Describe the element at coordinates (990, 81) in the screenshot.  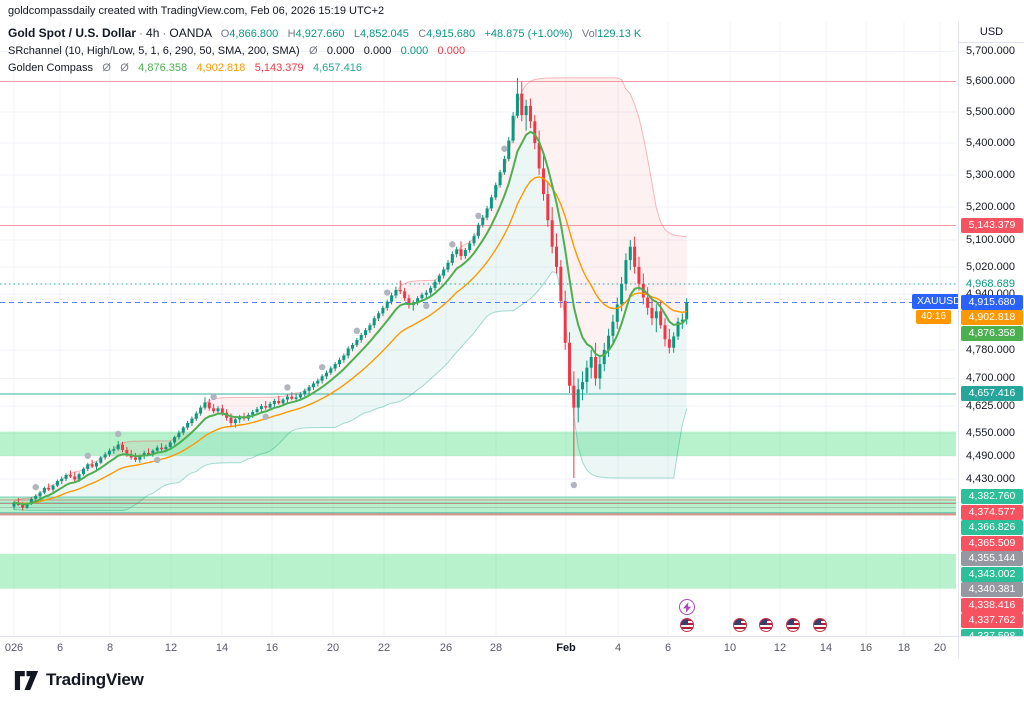
I see `price-tick-label: 5,600.000` at that location.